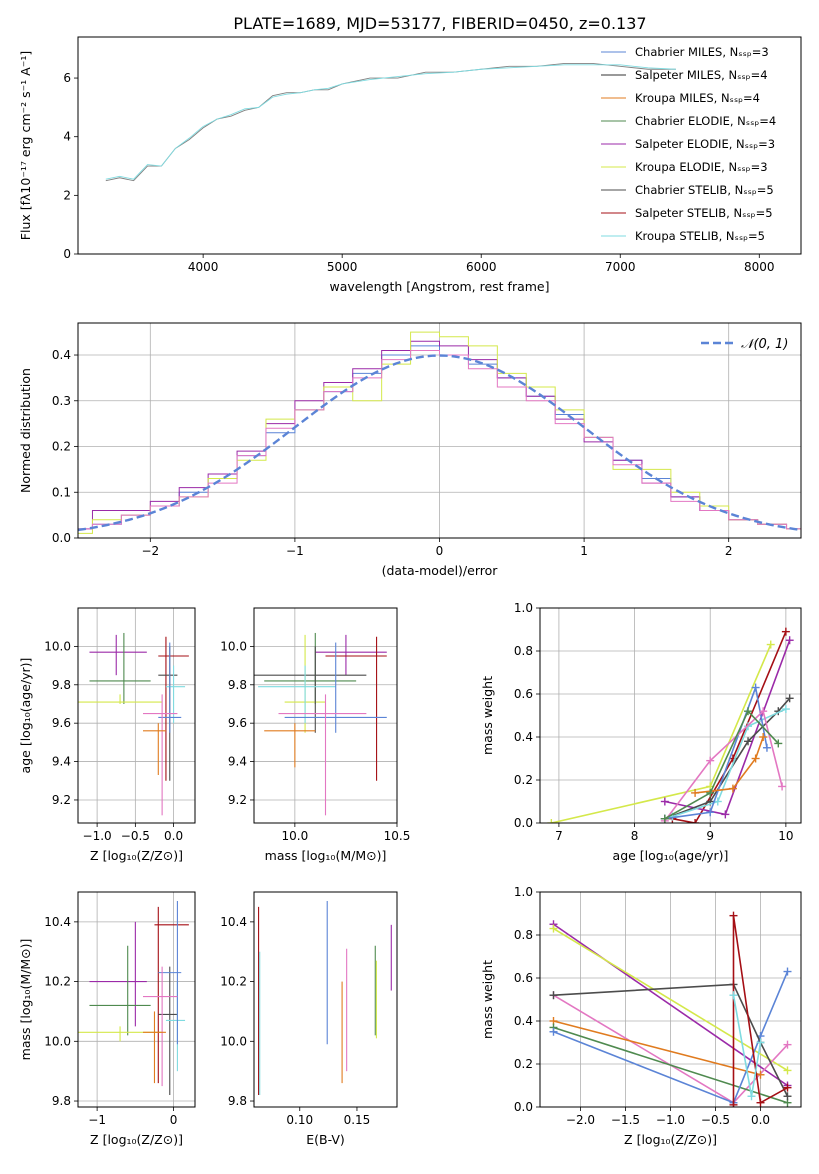 The width and height of the screenshot is (819, 1174). Describe the element at coordinates (67, 195) in the screenshot. I see `y-tick-label: 2` at that location.